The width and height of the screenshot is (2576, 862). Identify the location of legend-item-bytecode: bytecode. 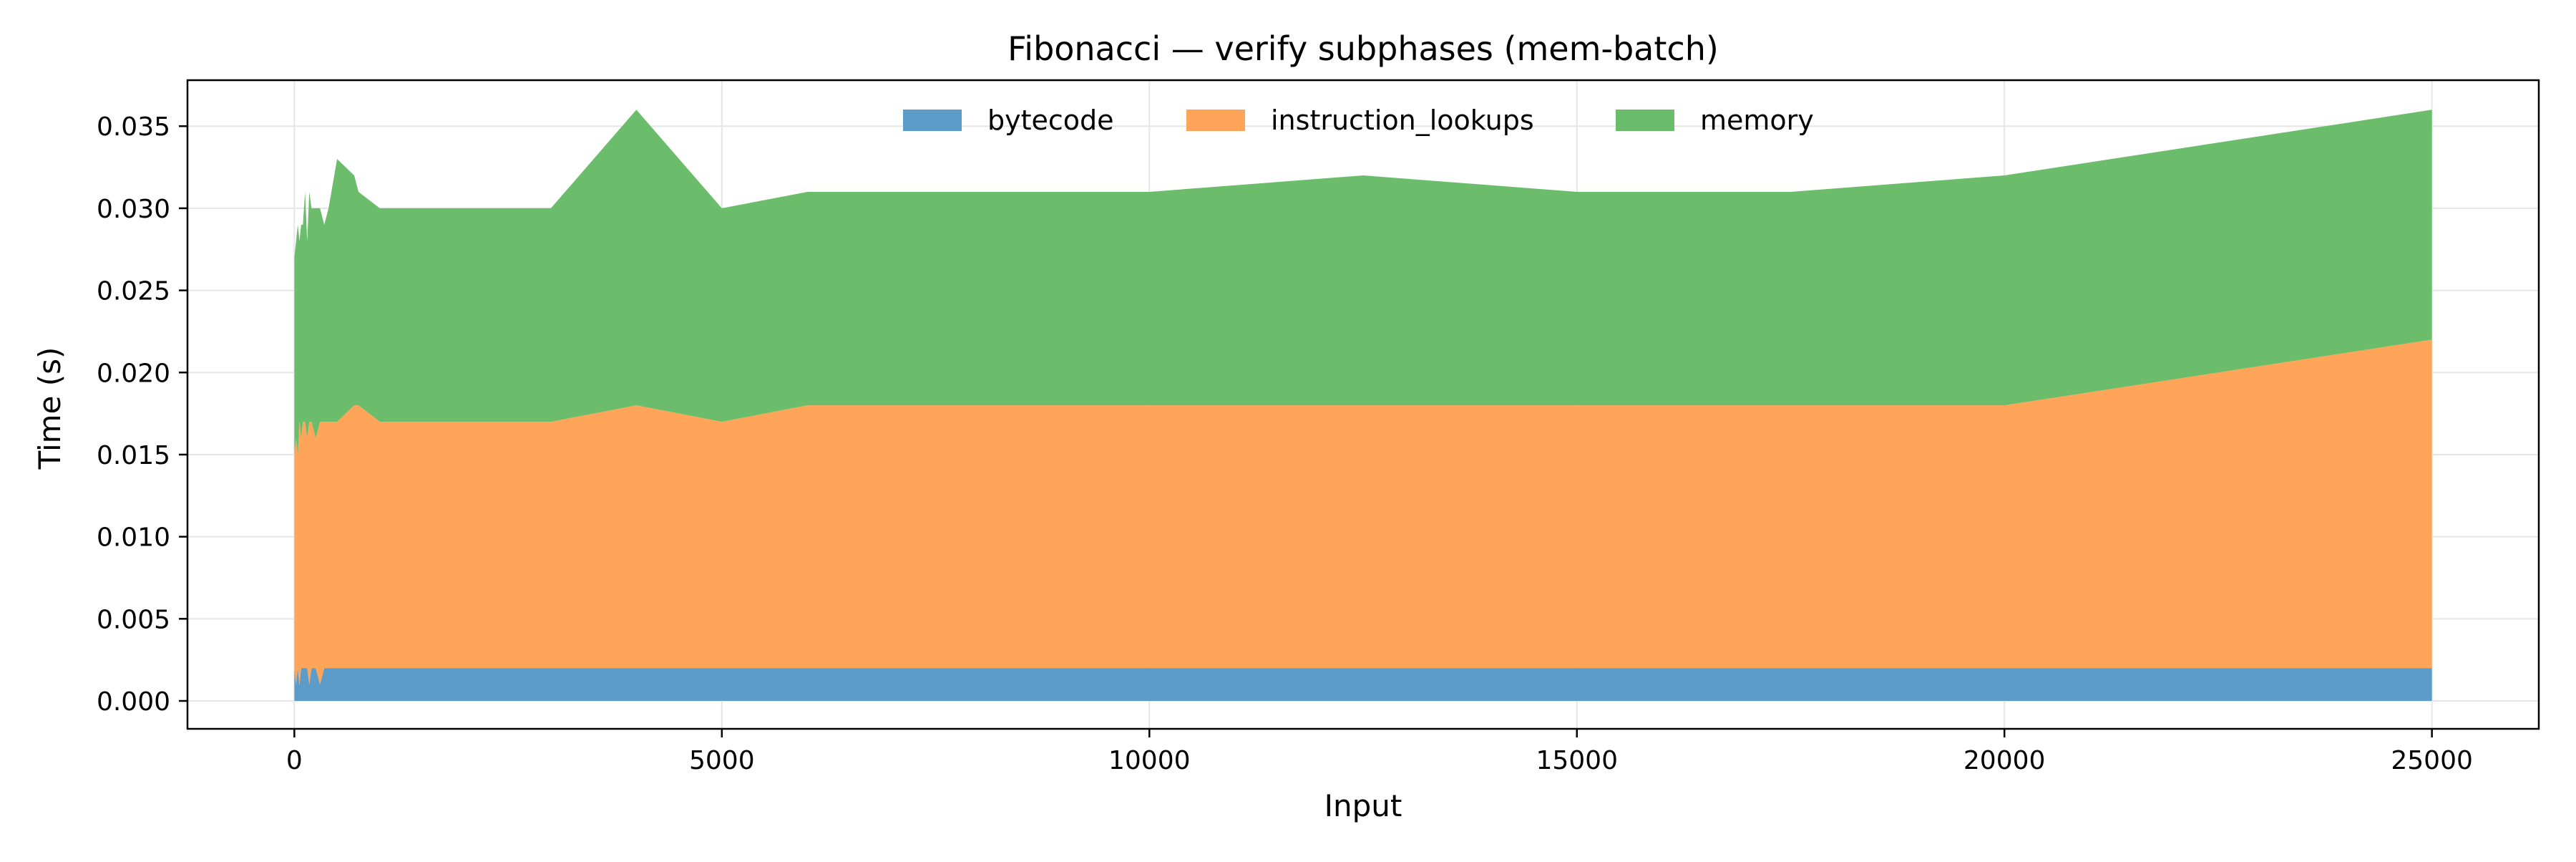
(1008, 120).